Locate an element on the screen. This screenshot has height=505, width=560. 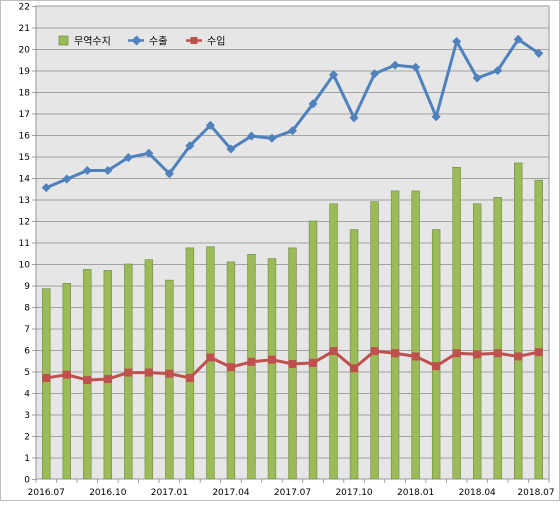
y-tick-label: 9 is located at coordinates (27, 287).